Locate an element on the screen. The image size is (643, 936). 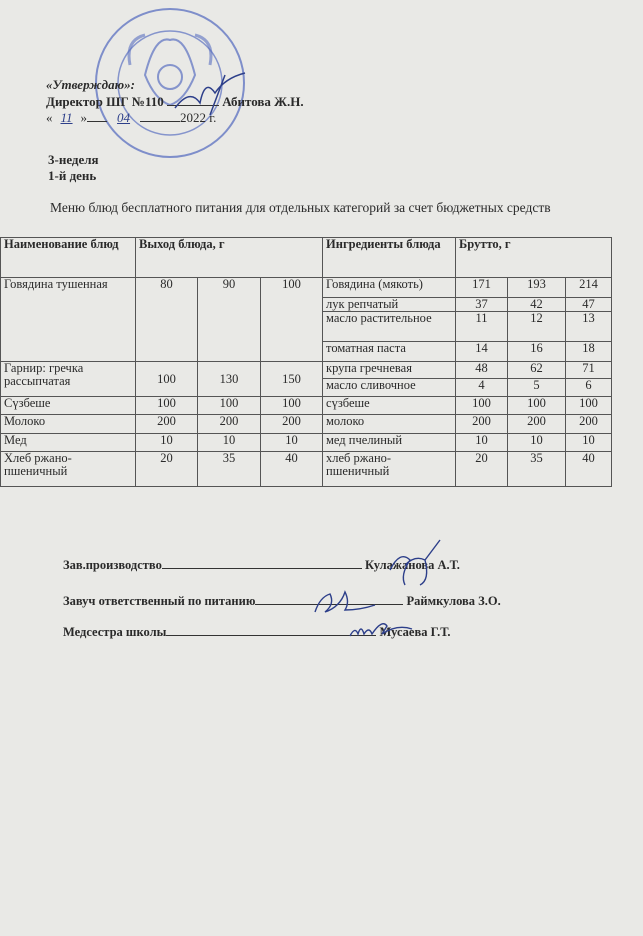
official-stamp is located at coordinates (170, 83).